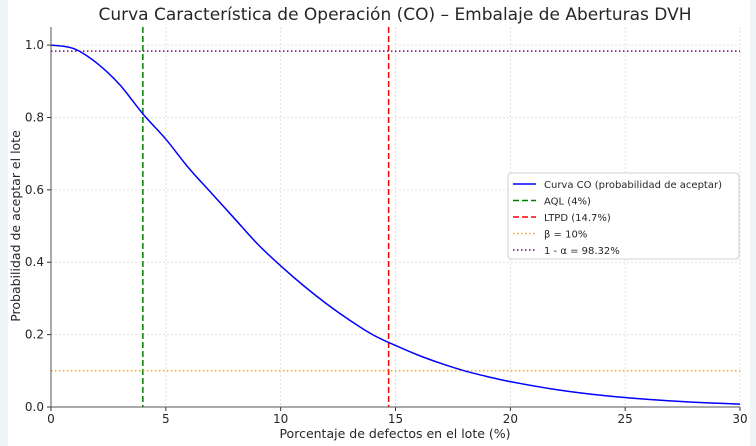 The image size is (756, 446). I want to click on legend-label: AQL (4%), so click(567, 202).